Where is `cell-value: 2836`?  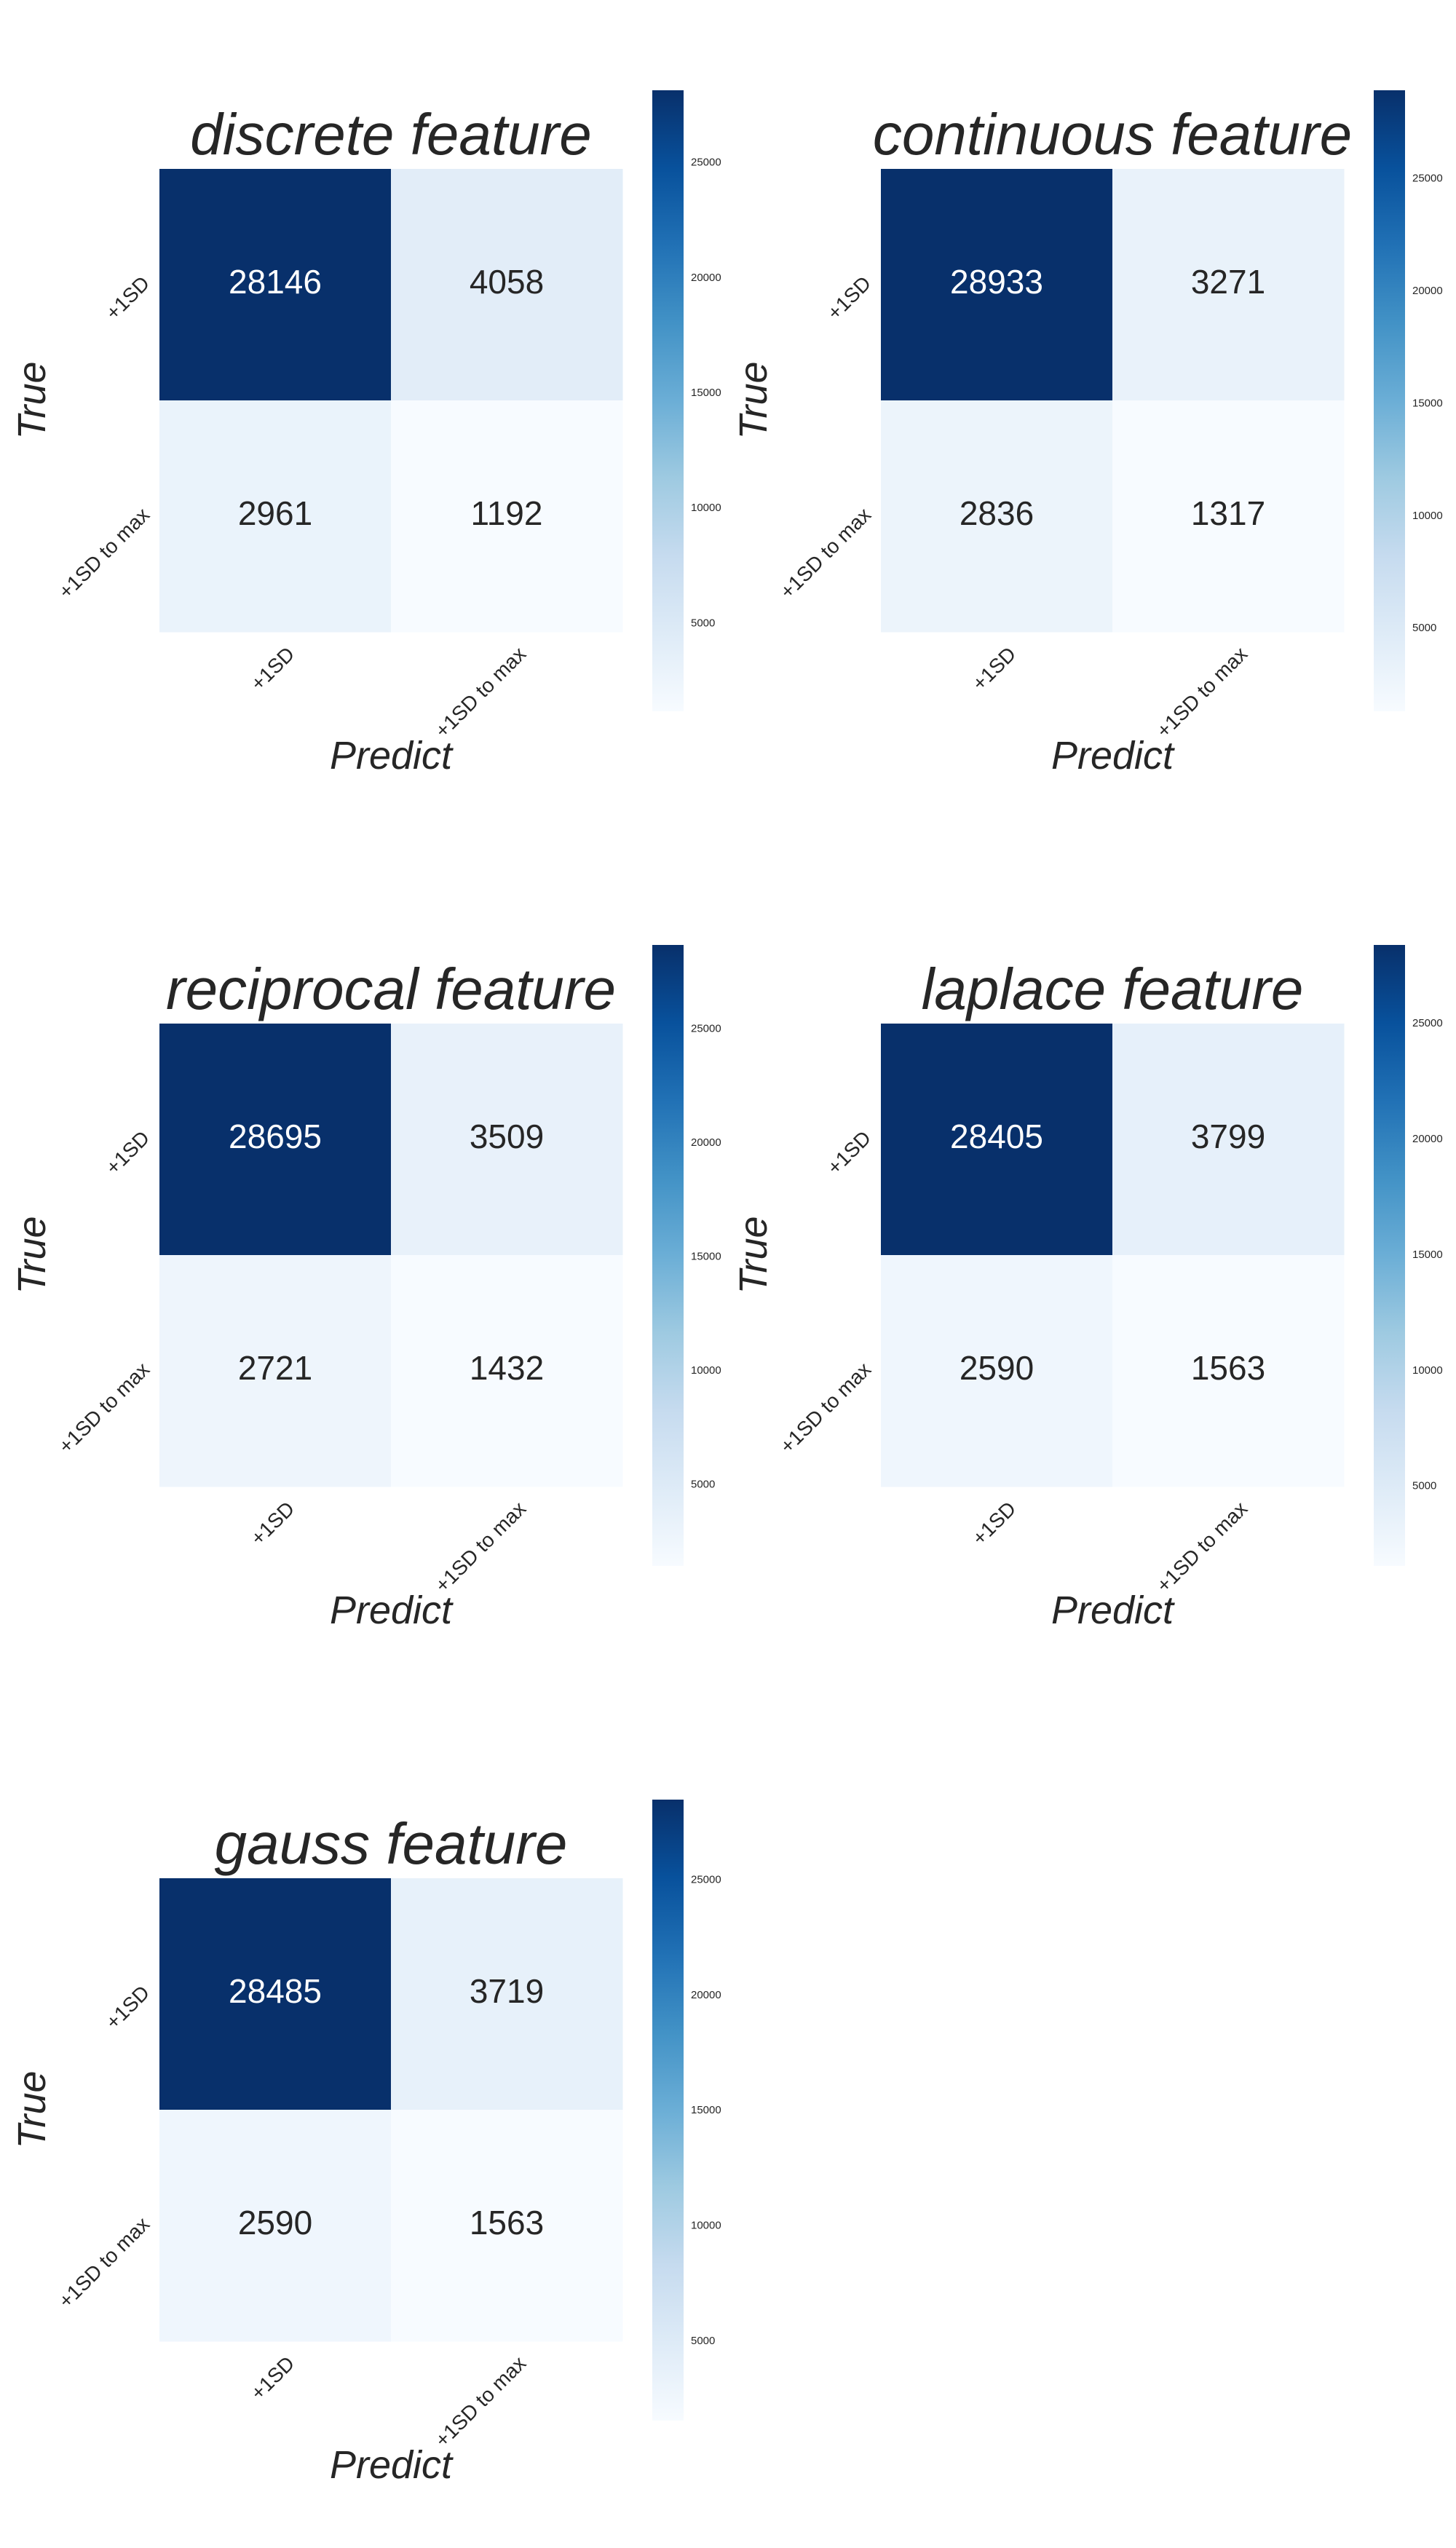 cell-value: 2836 is located at coordinates (997, 513).